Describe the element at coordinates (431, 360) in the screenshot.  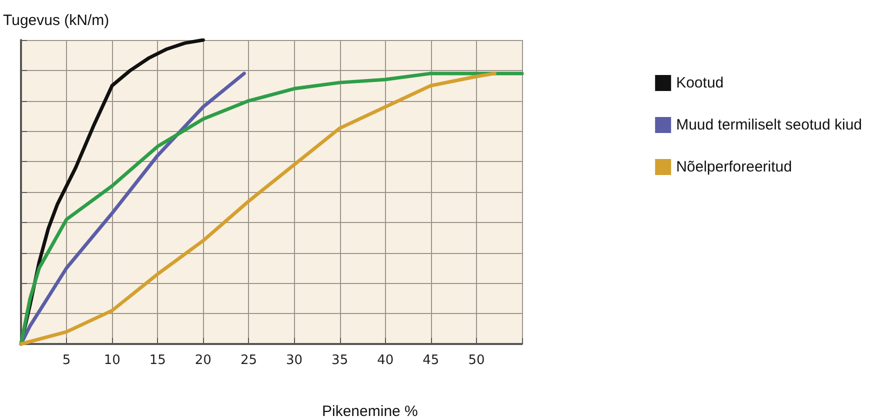
I see `x-tick-label: 45` at that location.